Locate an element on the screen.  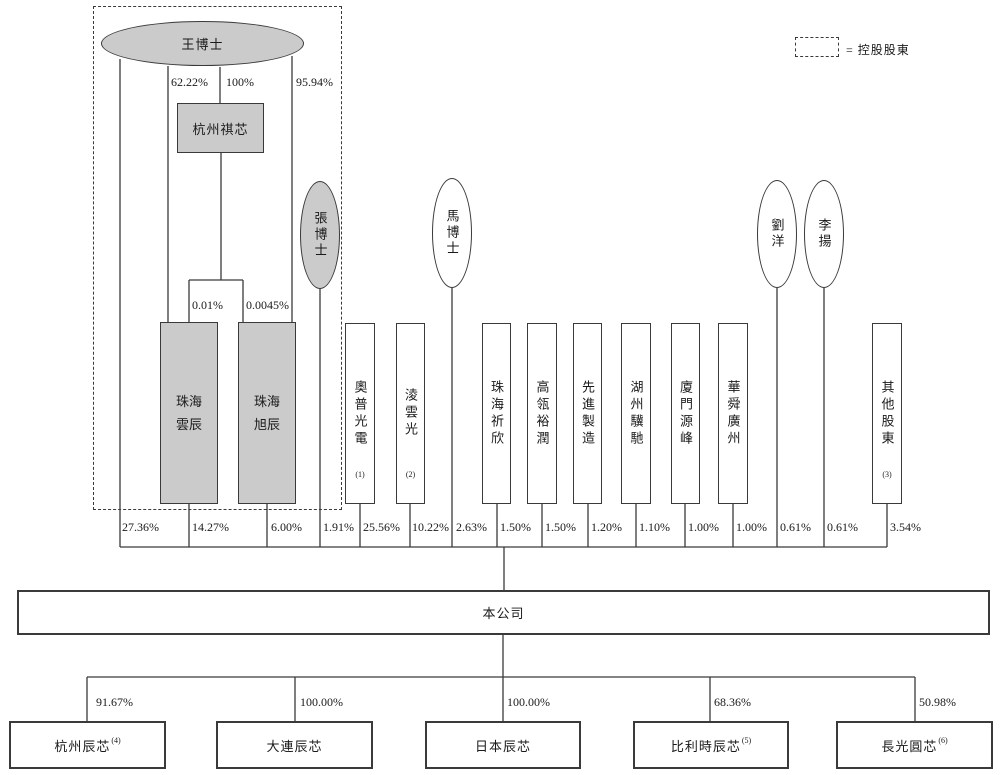
entity-zhang-boshi-label: 張博士 is located at coordinates (320, 235).